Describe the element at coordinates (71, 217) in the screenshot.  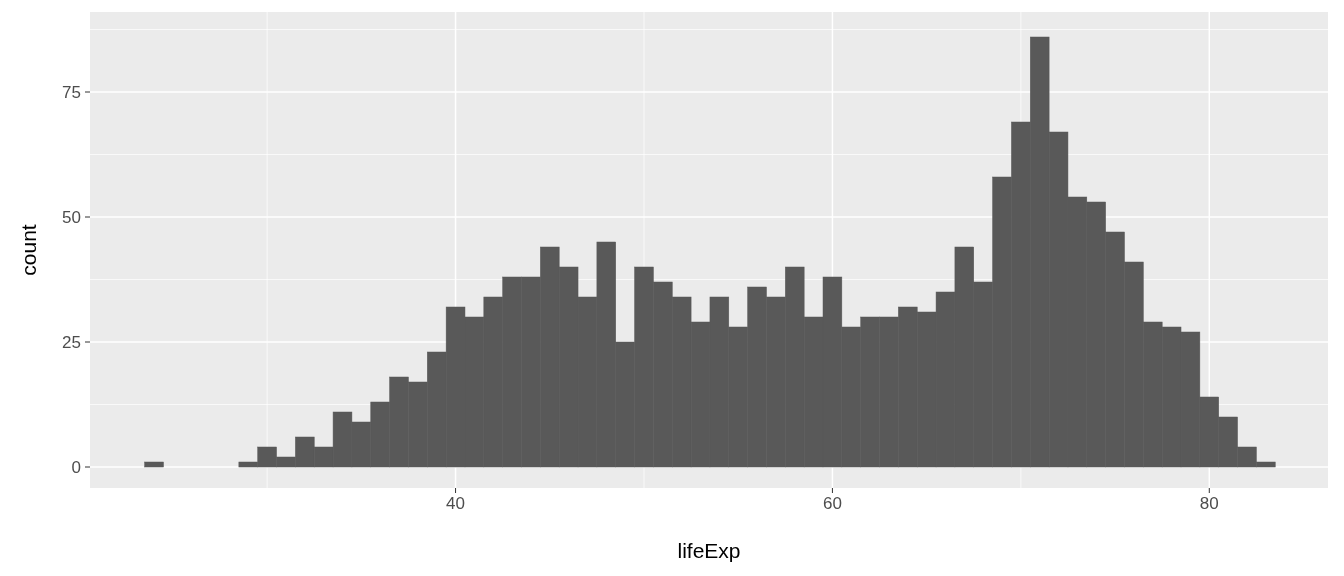
I see `y-tick-label: 50` at that location.